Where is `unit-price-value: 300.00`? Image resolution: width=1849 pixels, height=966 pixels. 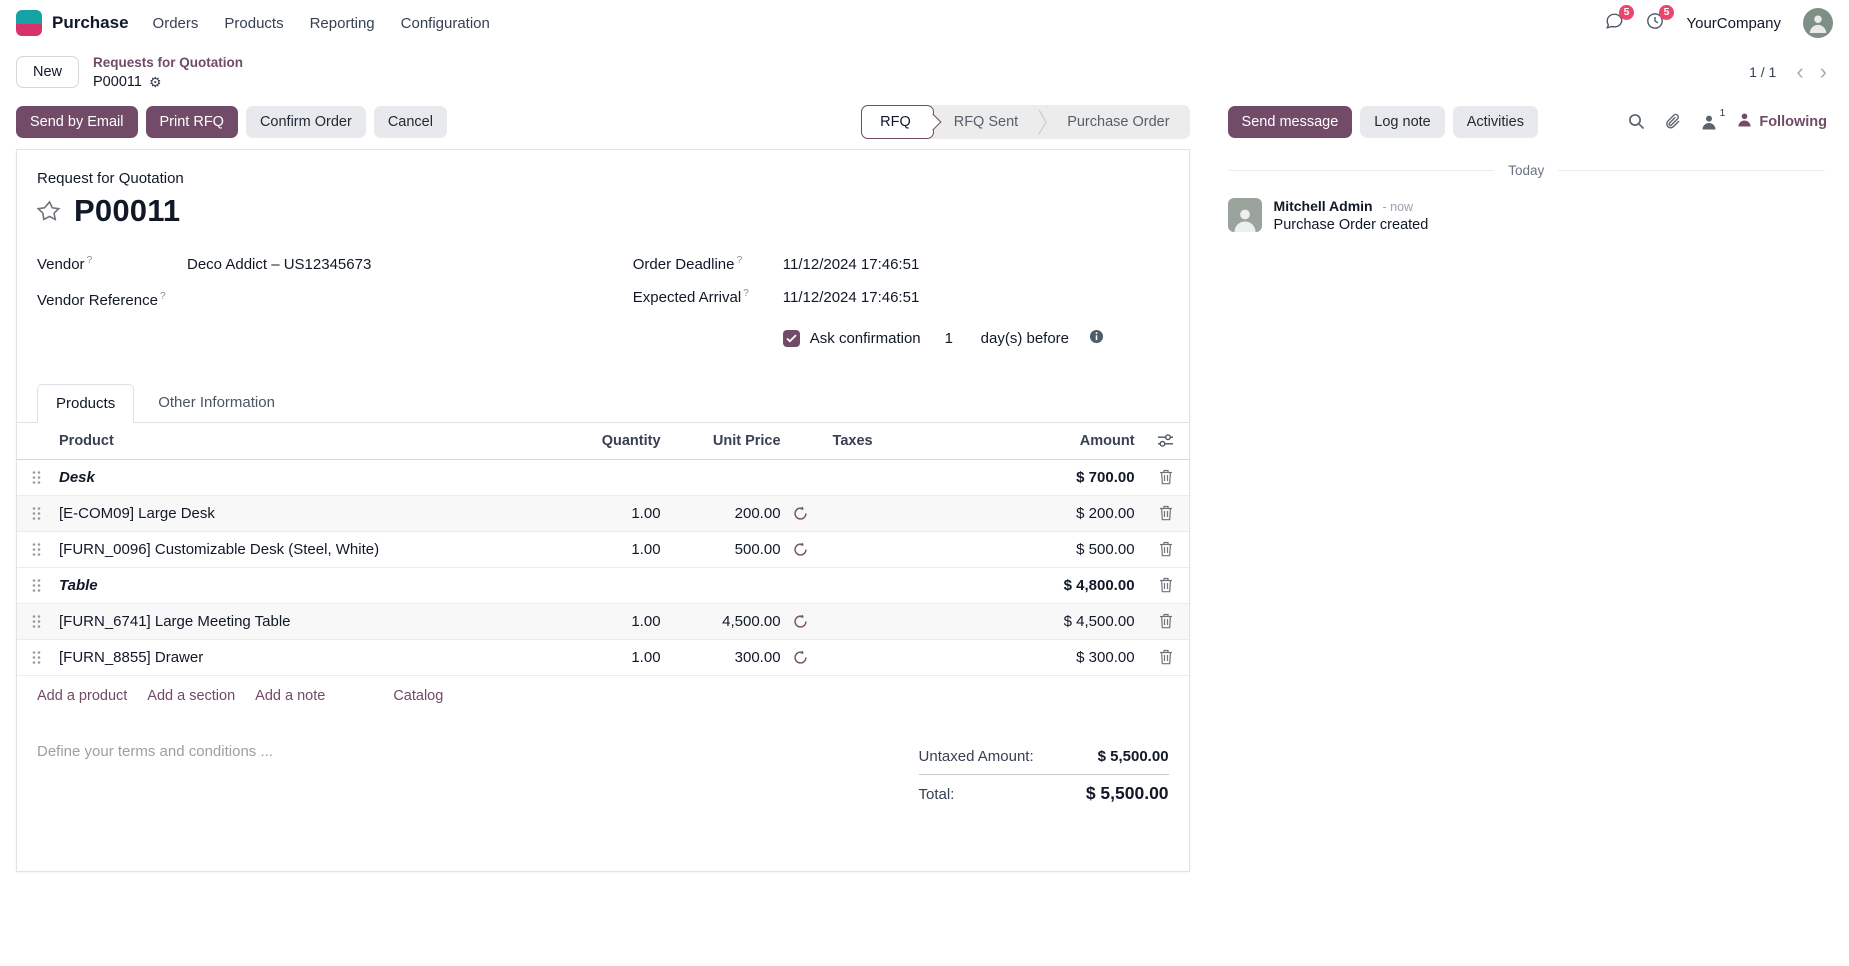
unit-price-value: 300.00 is located at coordinates (757, 657).